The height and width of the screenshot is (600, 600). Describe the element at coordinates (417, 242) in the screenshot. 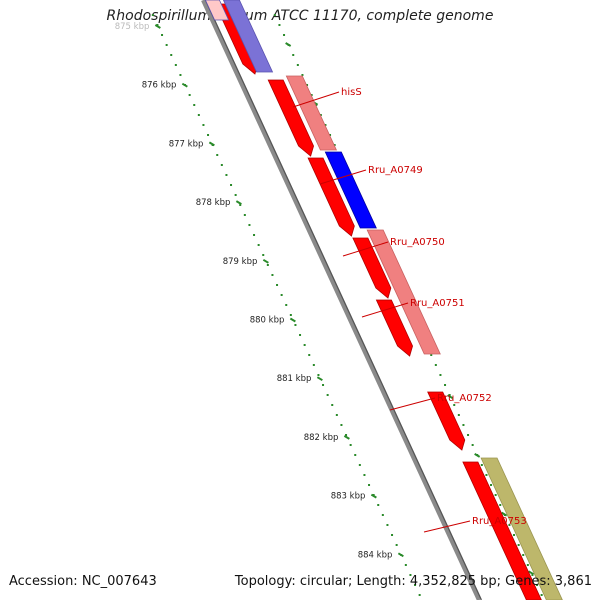

I see `gene-label: Rru_A0750` at that location.